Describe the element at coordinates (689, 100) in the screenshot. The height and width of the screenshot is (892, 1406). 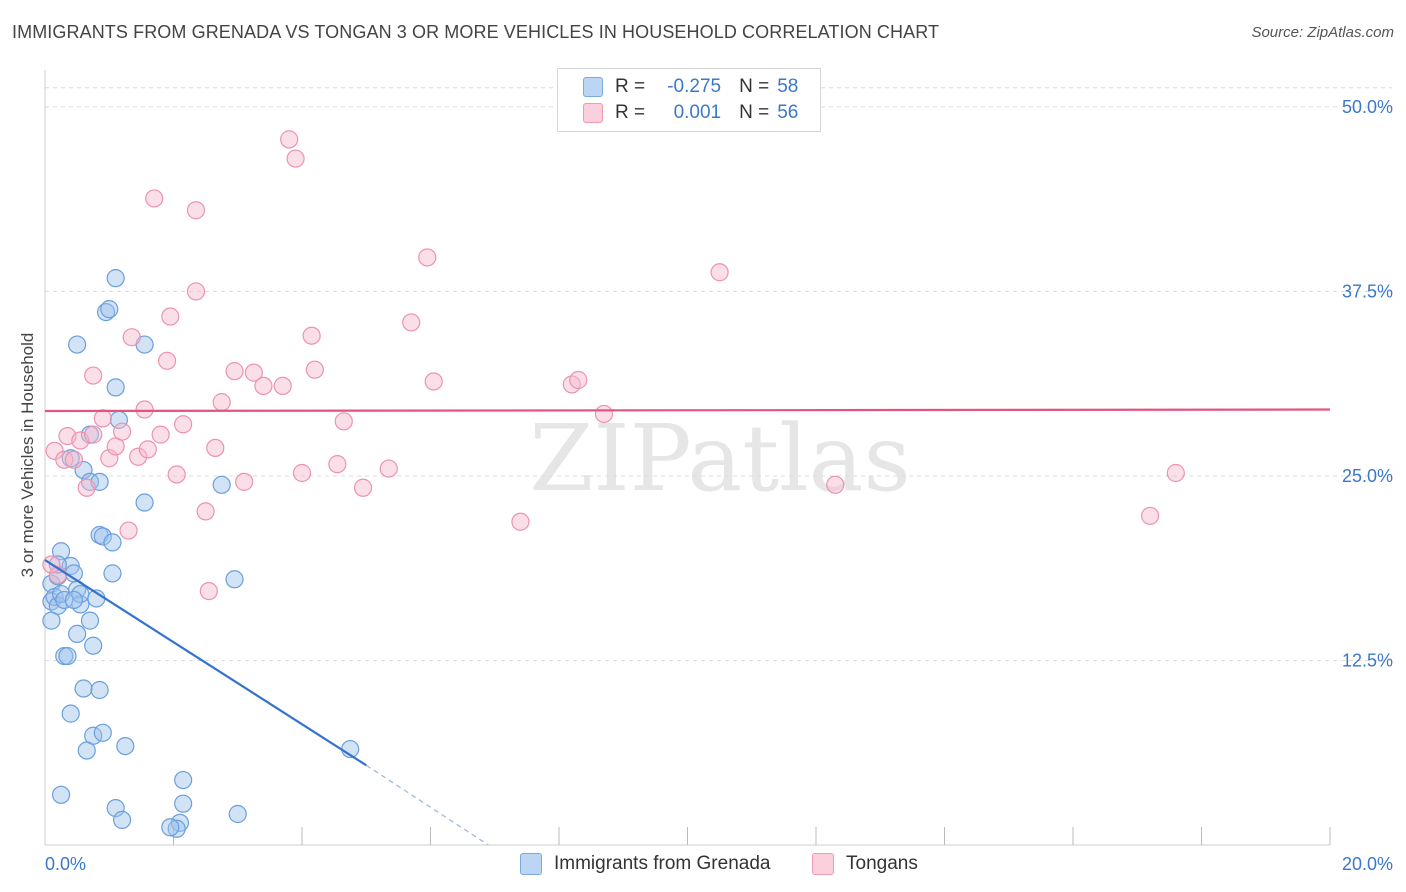
I see `stats-legend: R = -0.275 N = 58 R = 0.001 N = 56` at that location.